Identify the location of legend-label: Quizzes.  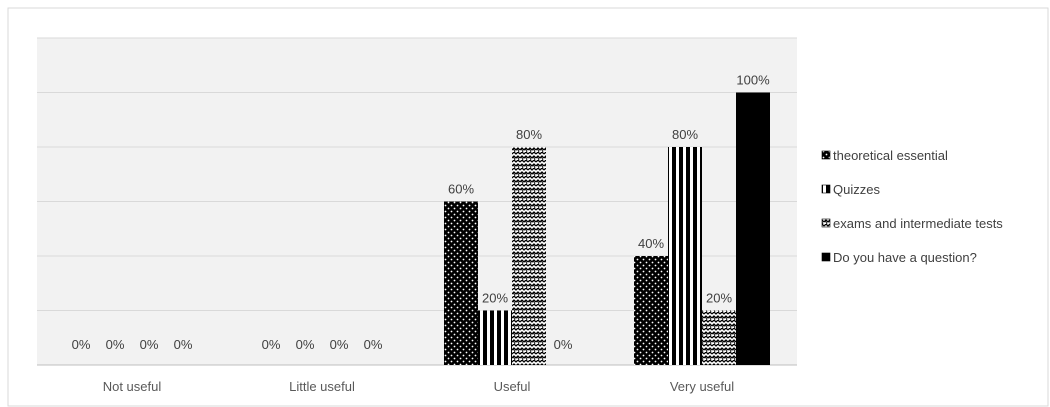
(856, 189).